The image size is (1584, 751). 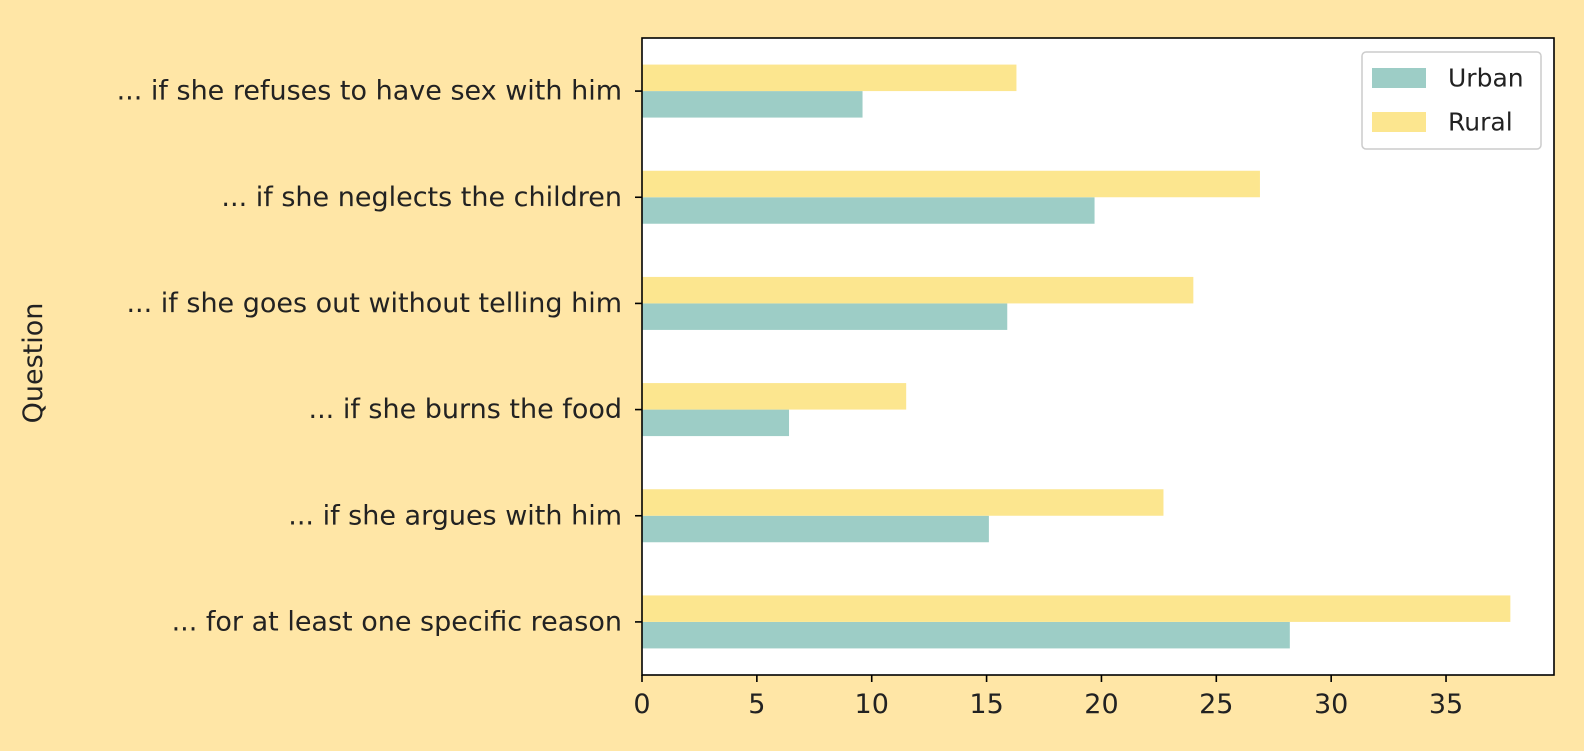 What do you see at coordinates (465, 409) in the screenshot?
I see `y-tick-label: ... if she burns the food` at bounding box center [465, 409].